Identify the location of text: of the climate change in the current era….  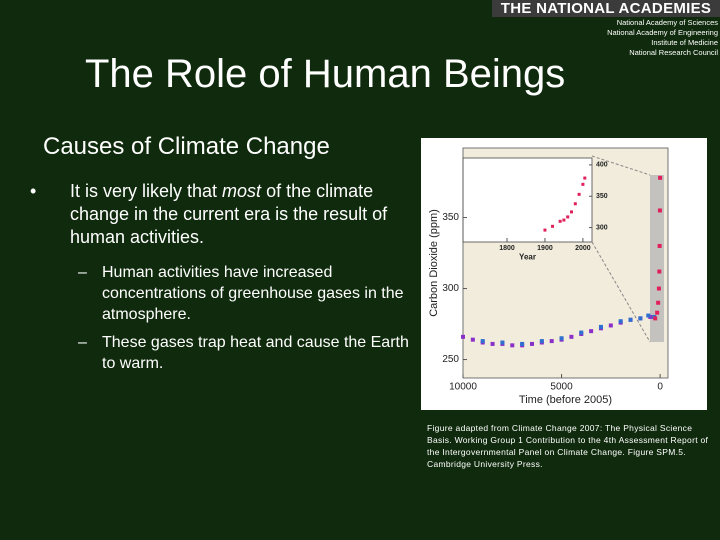
(229, 214).